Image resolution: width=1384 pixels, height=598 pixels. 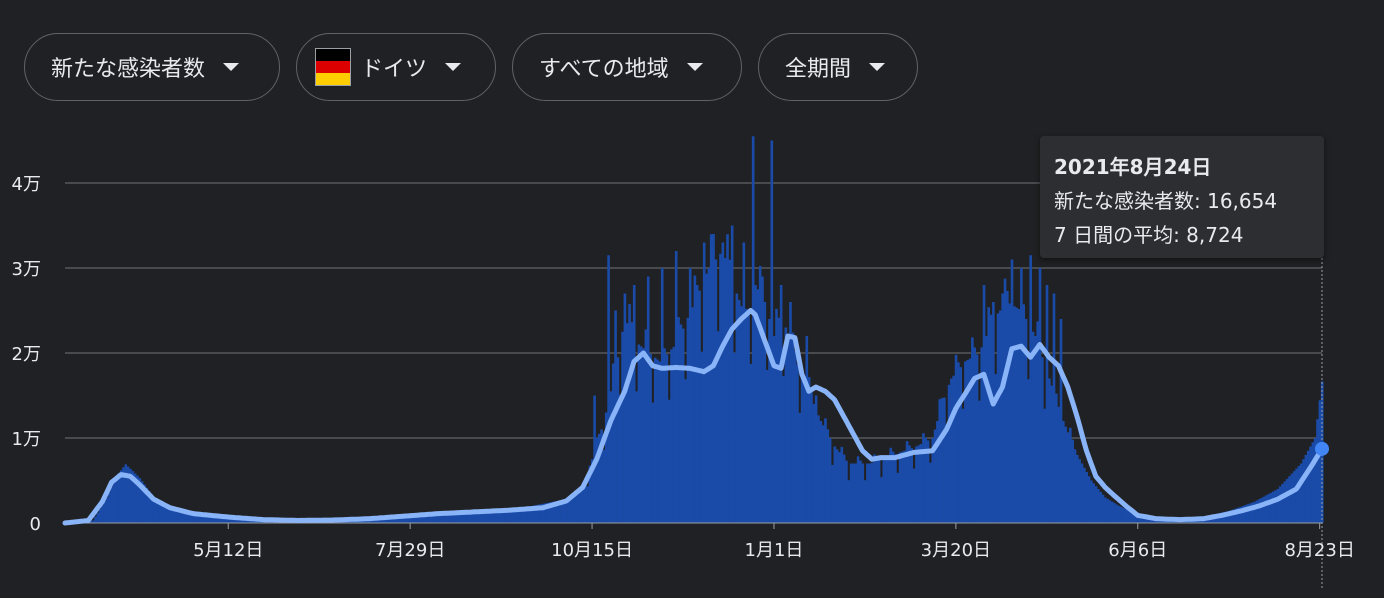 I want to click on metric-dropdown: 新たな感染者数, so click(x=152, y=67).